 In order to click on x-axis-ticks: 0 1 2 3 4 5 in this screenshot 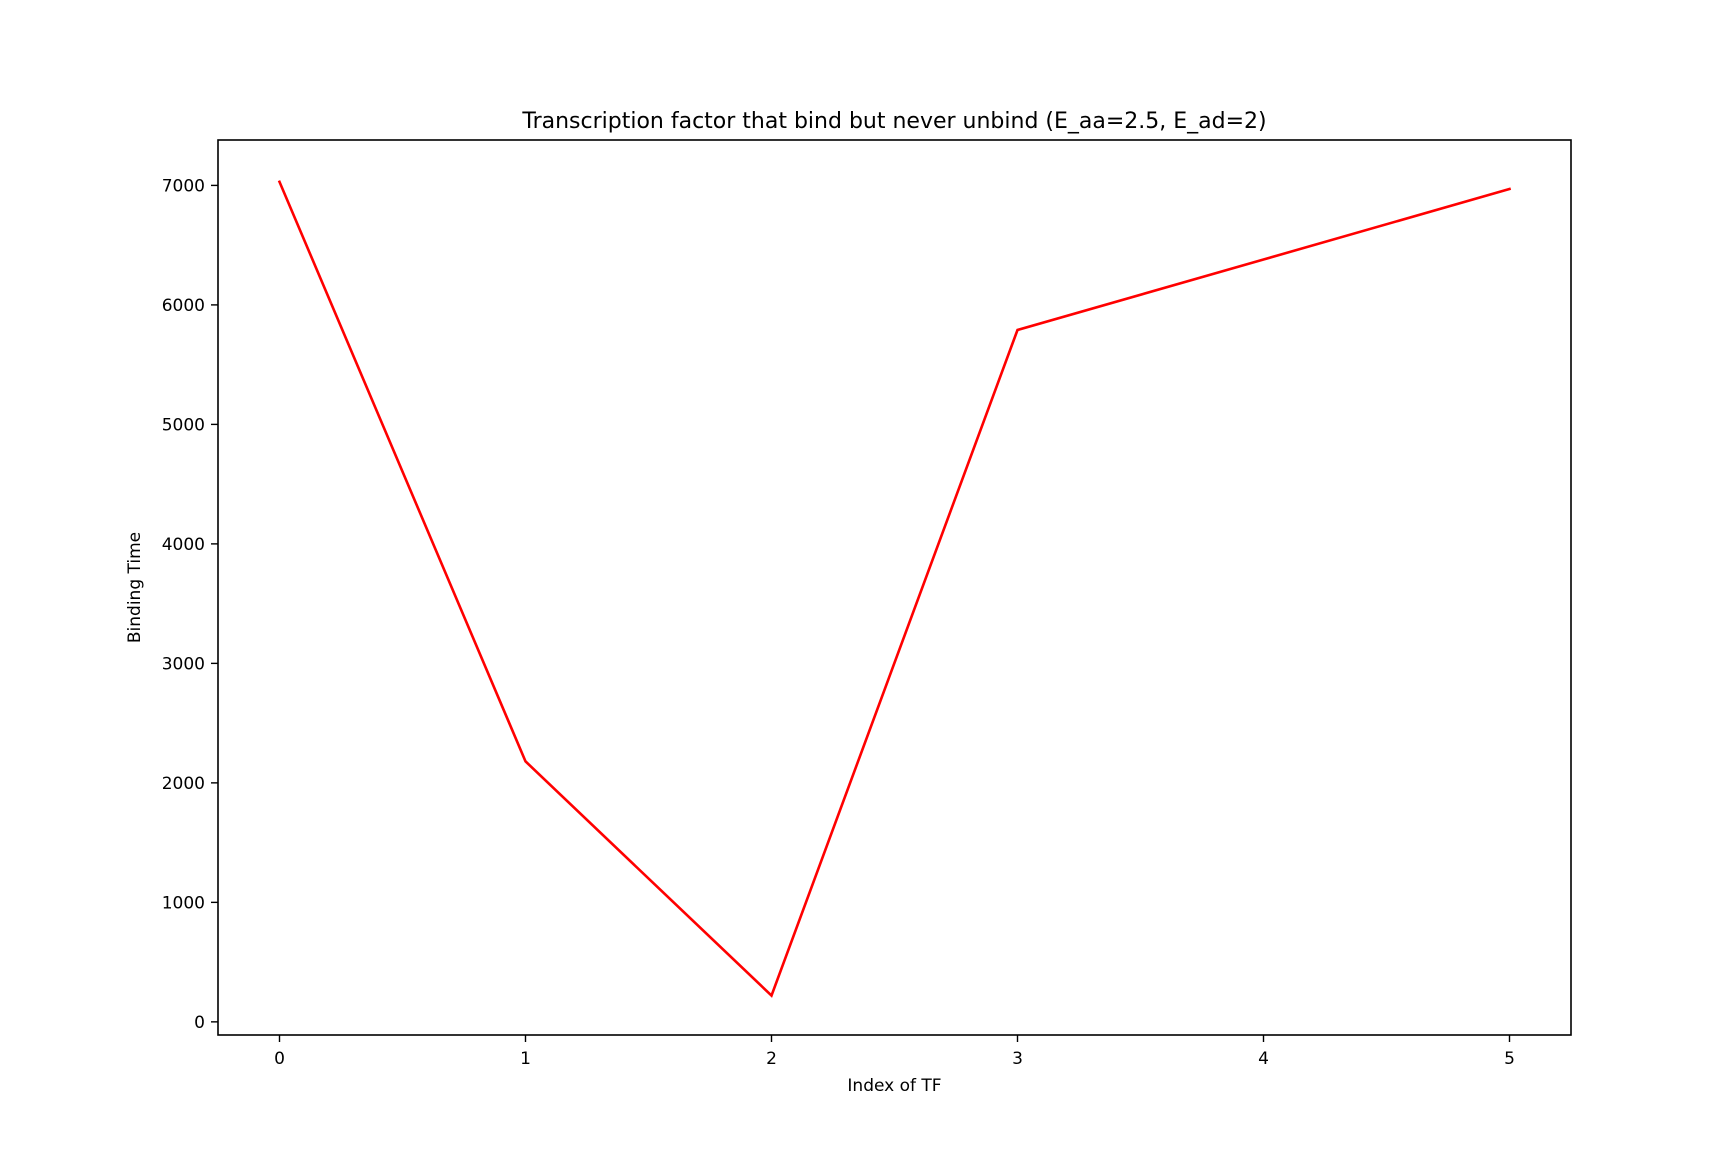, I will do `click(894, 1052)`.